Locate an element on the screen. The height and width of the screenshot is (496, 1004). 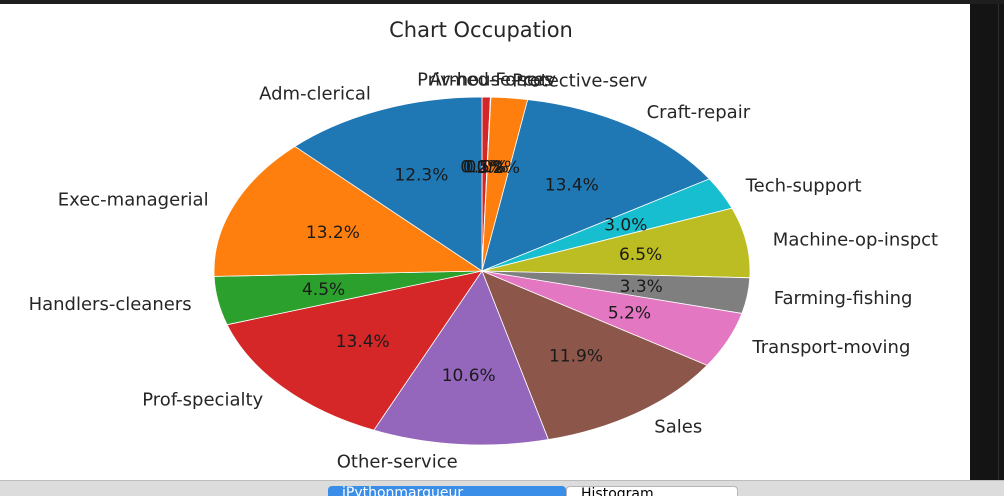
pct-label-priv-house-serv: 0.5% is located at coordinates (484, 168).